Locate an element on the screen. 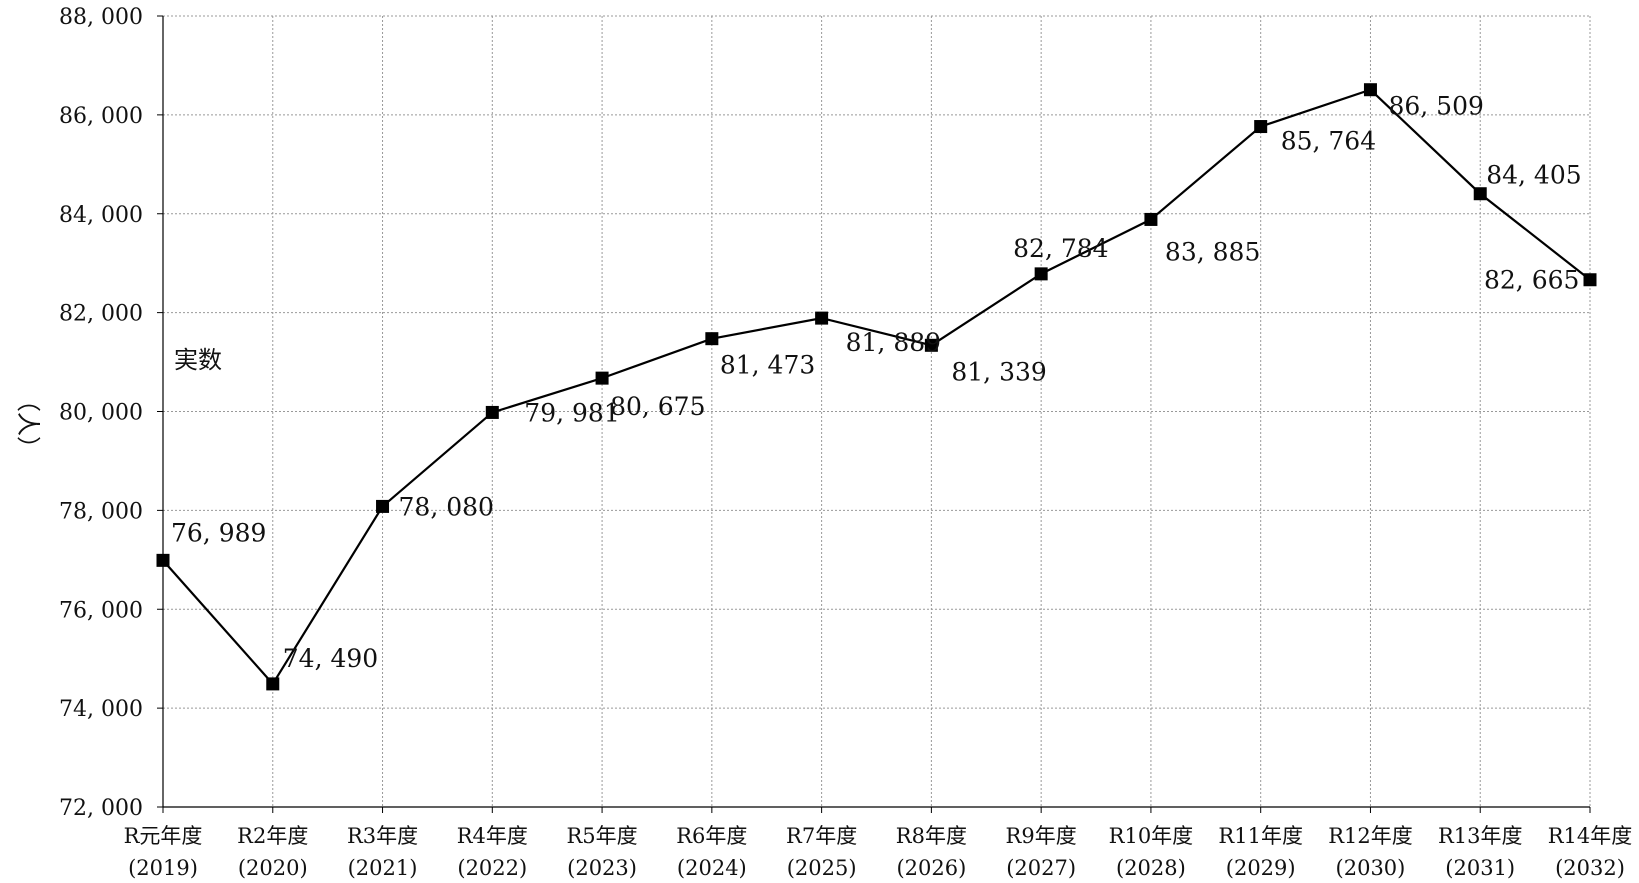 This screenshot has height=883, width=1639. x-tick-label: R12年度 is located at coordinates (1370, 836).